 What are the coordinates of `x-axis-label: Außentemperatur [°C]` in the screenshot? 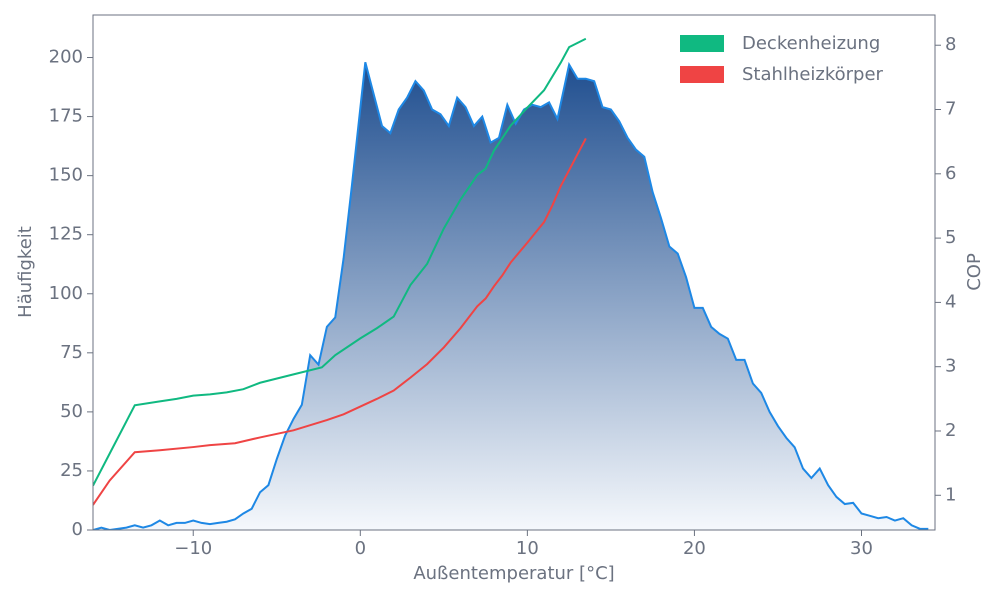 It's located at (513, 573).